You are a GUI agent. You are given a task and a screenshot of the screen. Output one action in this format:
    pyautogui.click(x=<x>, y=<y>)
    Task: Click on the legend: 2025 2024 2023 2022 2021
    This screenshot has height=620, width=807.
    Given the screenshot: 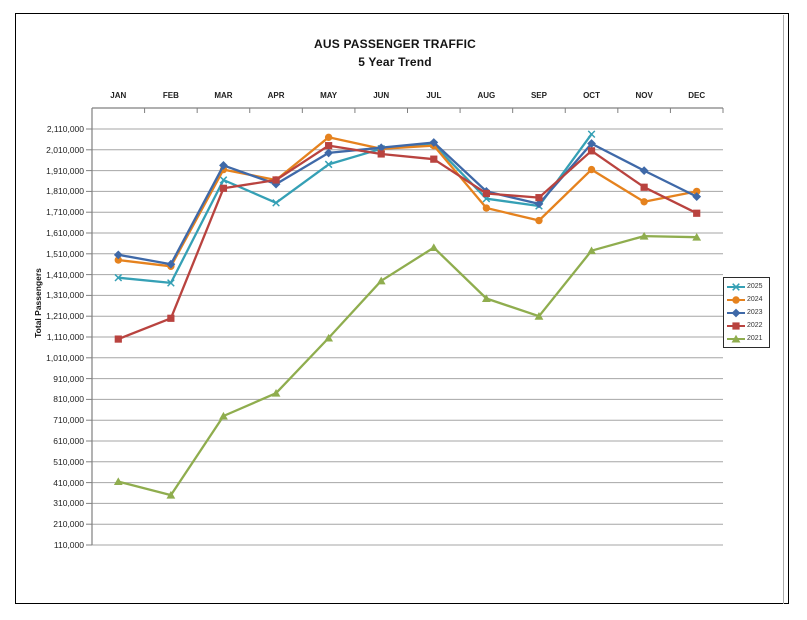 What is the action you would take?
    pyautogui.click(x=746, y=312)
    